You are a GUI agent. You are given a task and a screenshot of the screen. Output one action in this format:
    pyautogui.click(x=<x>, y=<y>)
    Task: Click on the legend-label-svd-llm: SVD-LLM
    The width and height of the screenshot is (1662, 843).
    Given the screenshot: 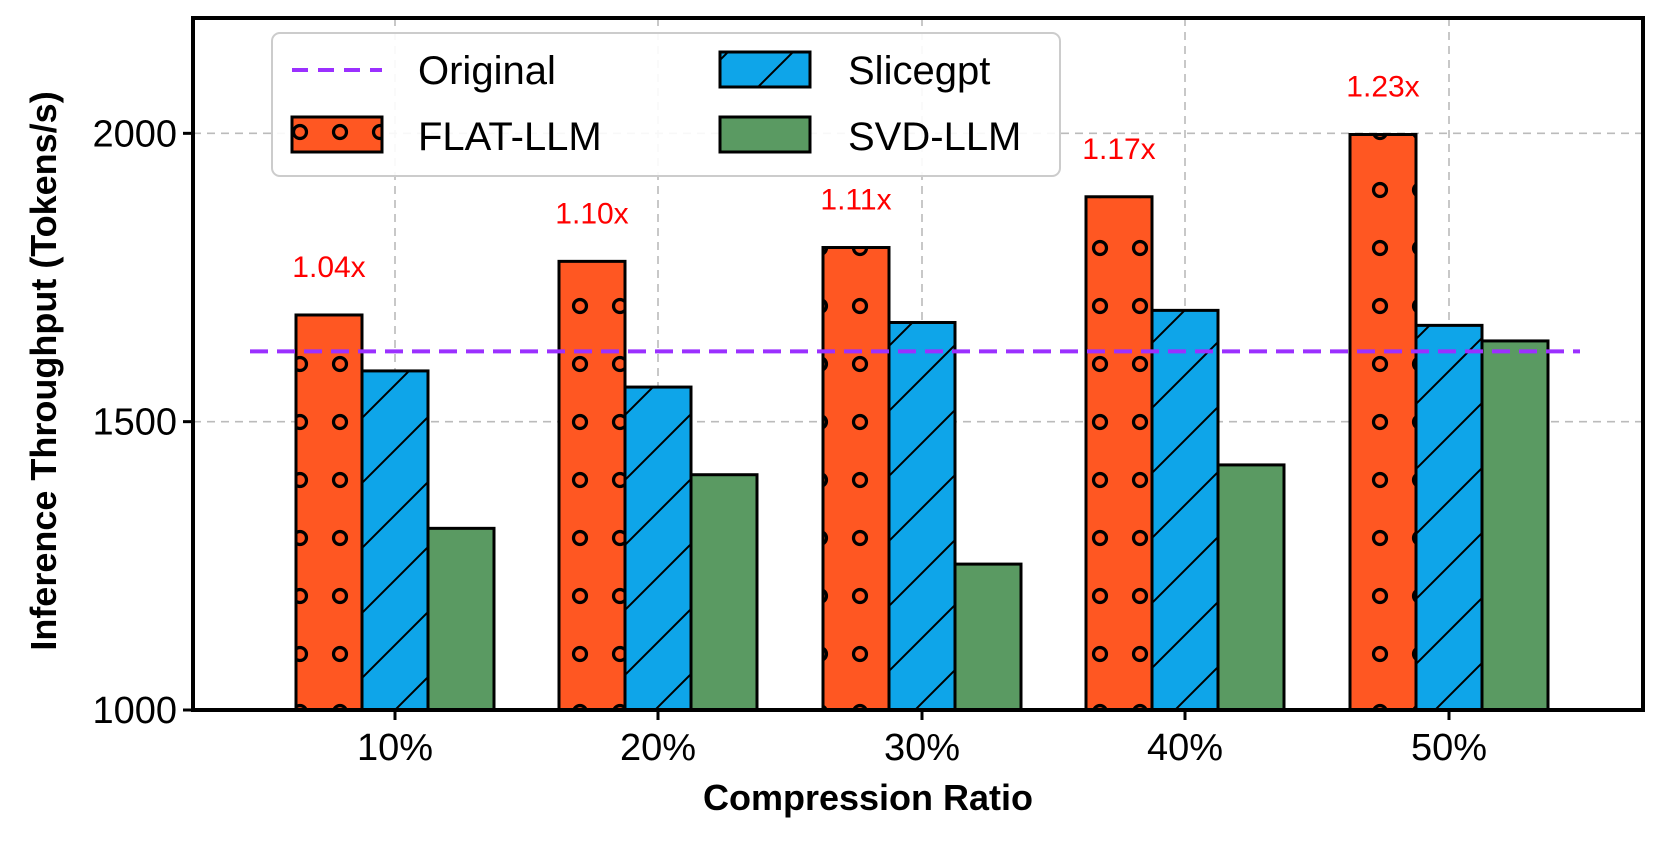 What is the action you would take?
    pyautogui.click(x=934, y=137)
    